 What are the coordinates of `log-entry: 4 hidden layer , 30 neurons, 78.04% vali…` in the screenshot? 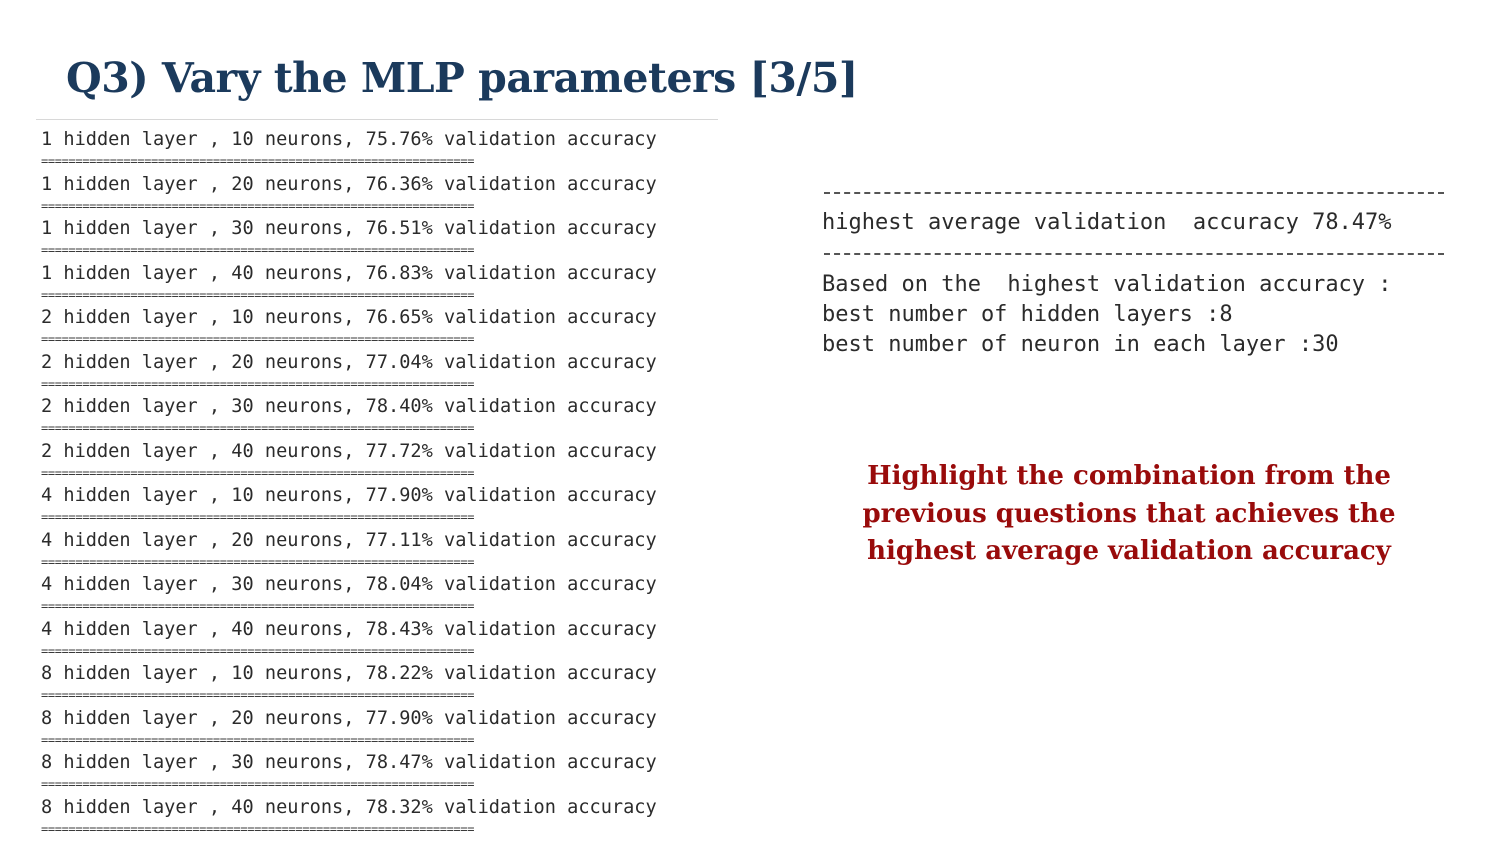 It's located at (379, 592).